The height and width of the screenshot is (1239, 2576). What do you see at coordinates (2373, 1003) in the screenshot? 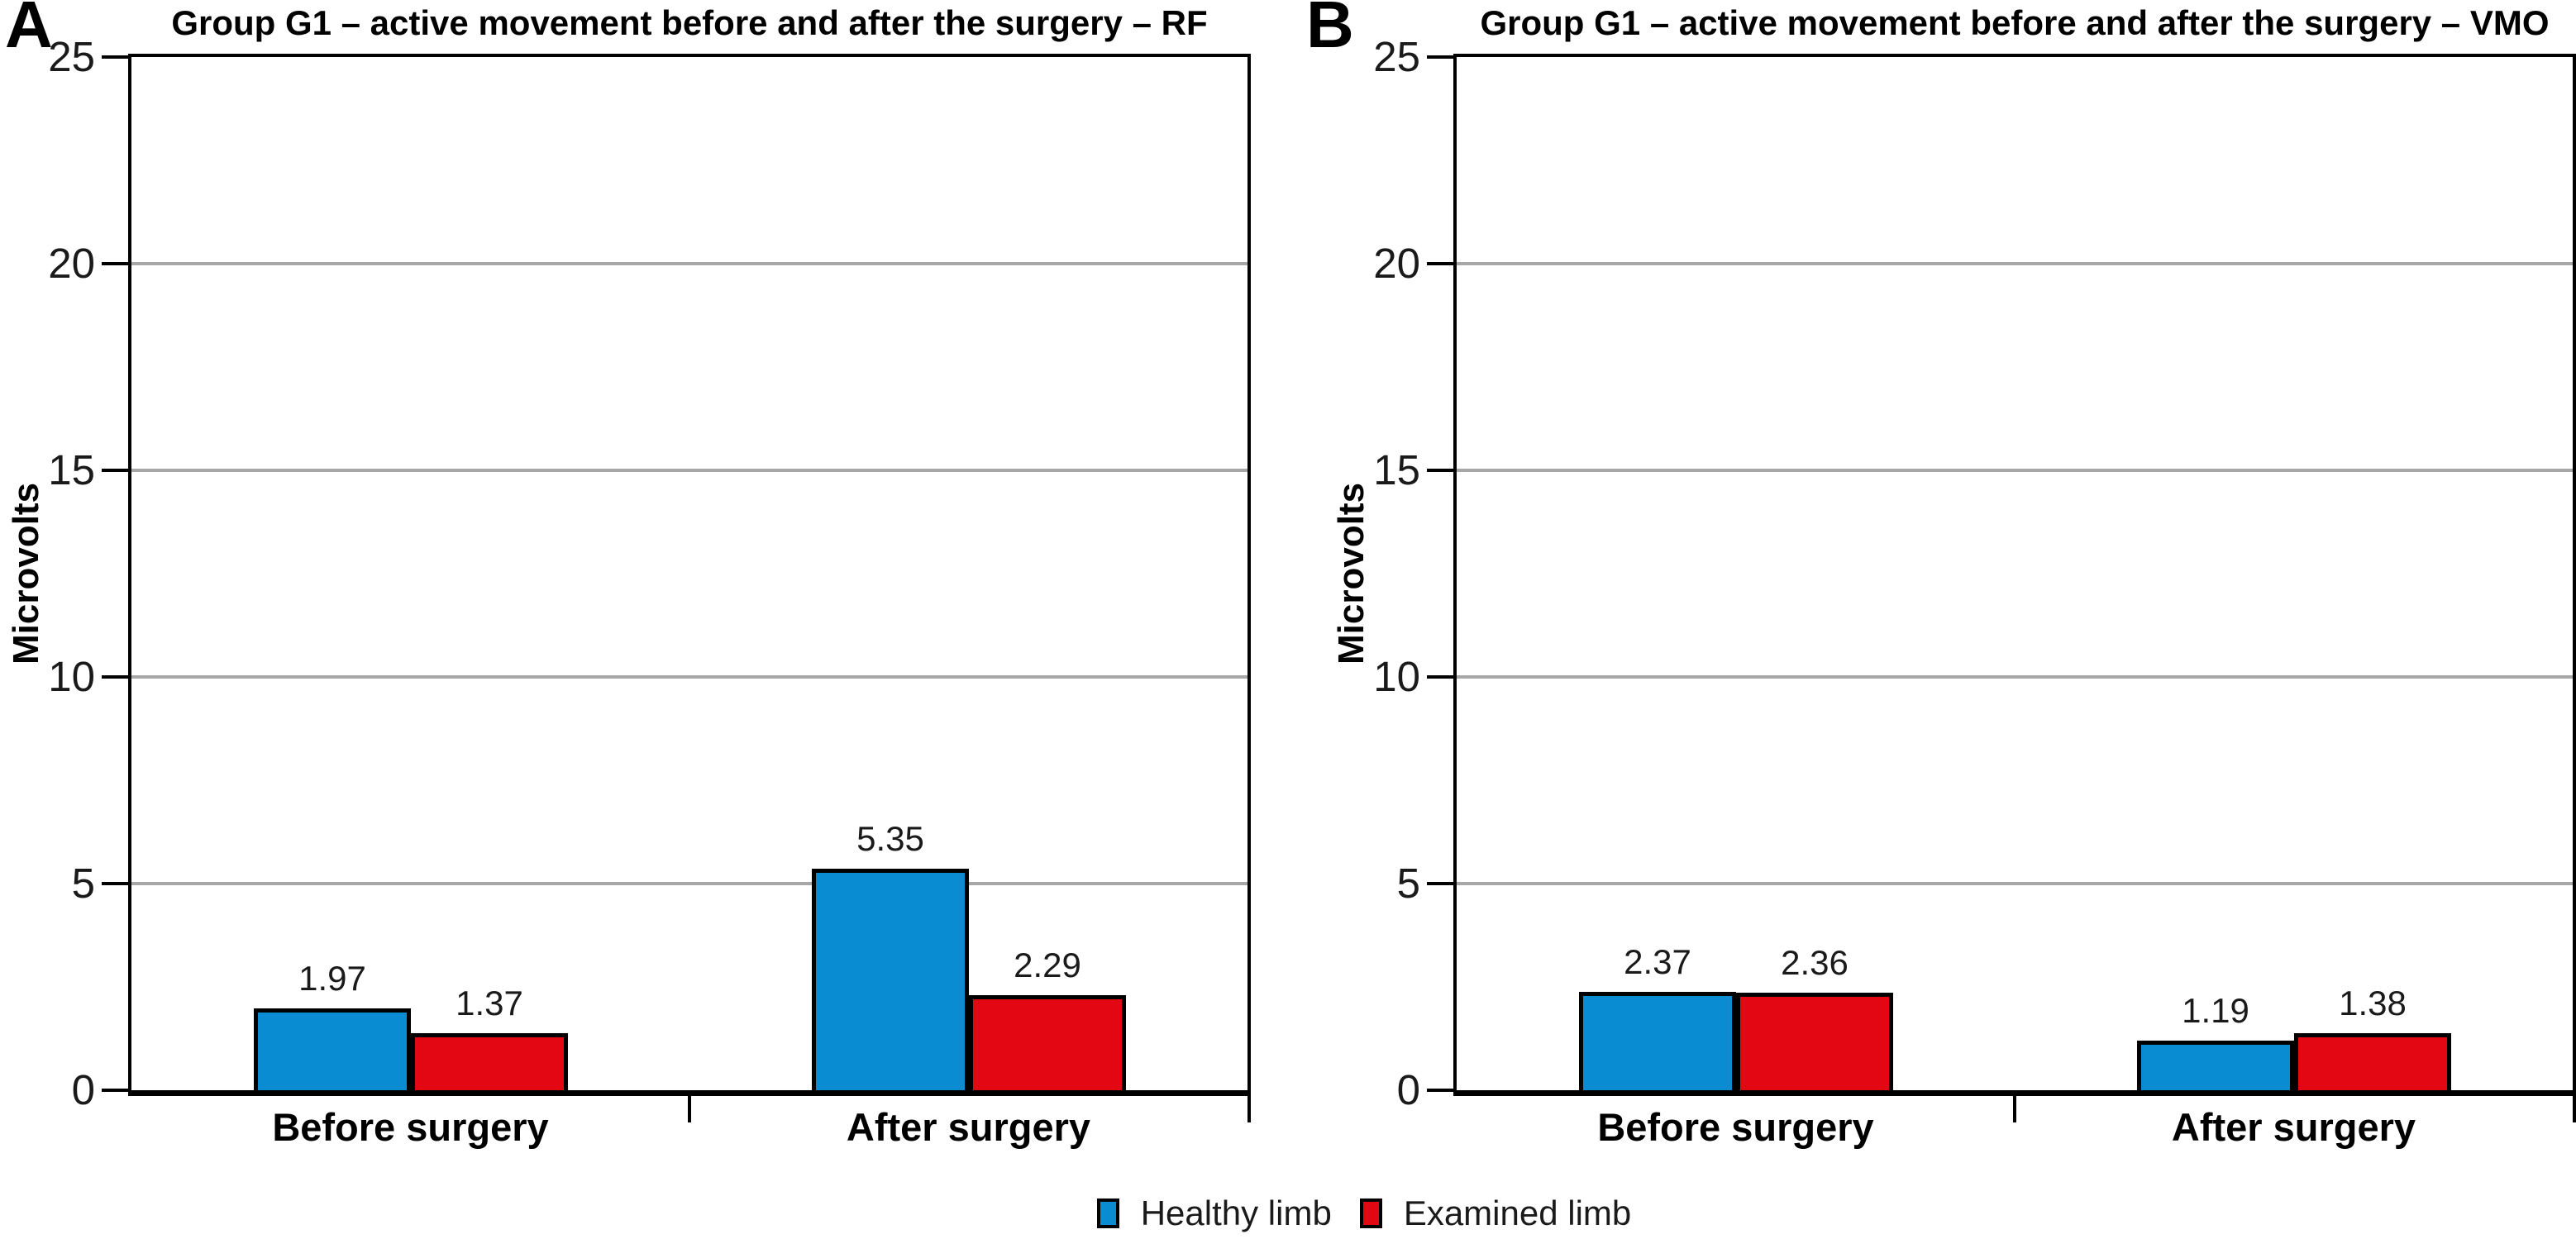
I see `bar-value-label: 1.38` at bounding box center [2373, 1003].